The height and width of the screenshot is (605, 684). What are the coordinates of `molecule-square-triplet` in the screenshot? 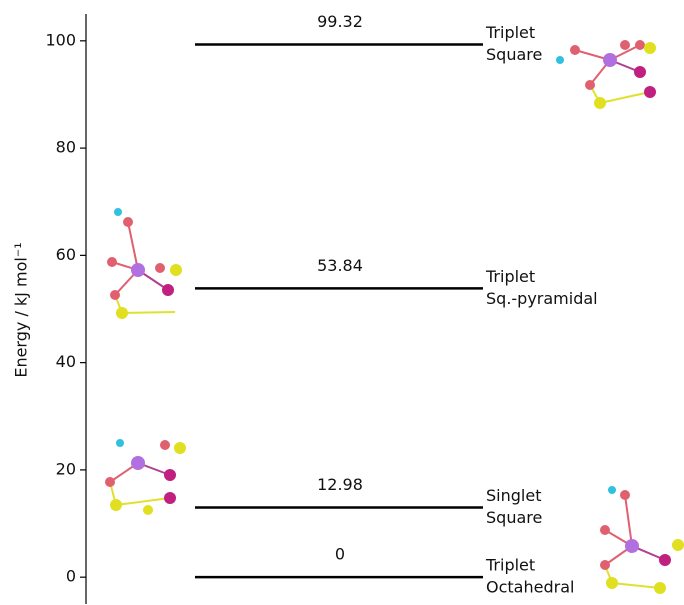 It's located at (606, 74).